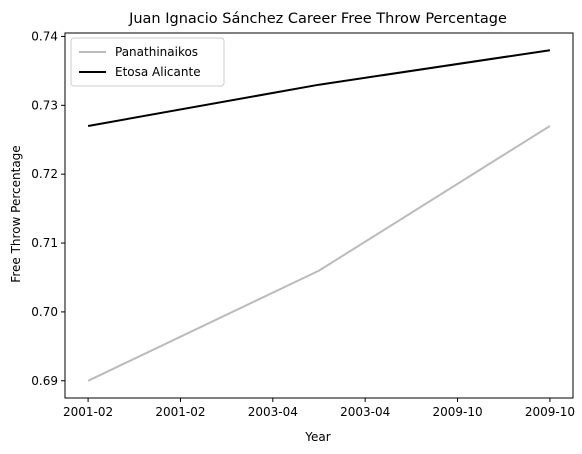 This screenshot has width=582, height=454. I want to click on y-axis-label: Free Throw Percentage, so click(16, 213).